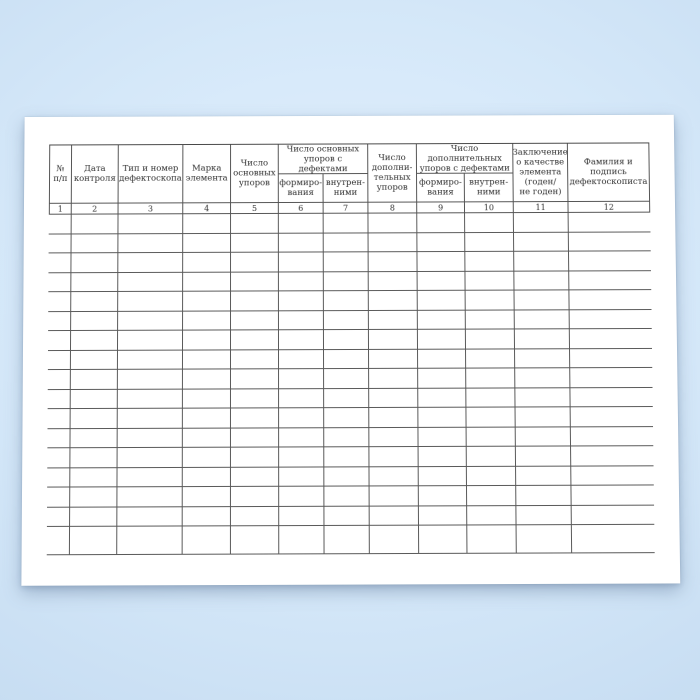  Describe the element at coordinates (301, 188) in the screenshot. I see `subheader-main-forming-defects: формиро- вания` at that location.